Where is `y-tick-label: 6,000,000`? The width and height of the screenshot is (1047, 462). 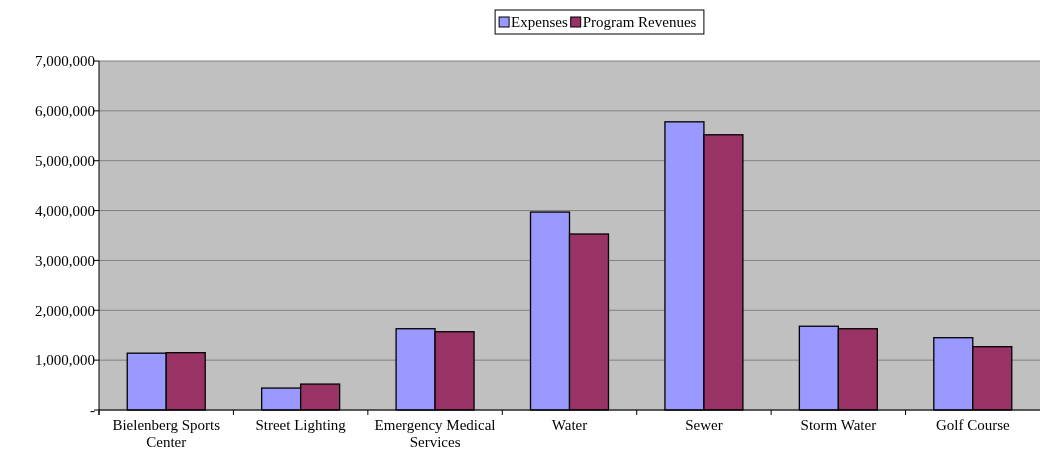
y-tick-label: 6,000,000 is located at coordinates (65, 111).